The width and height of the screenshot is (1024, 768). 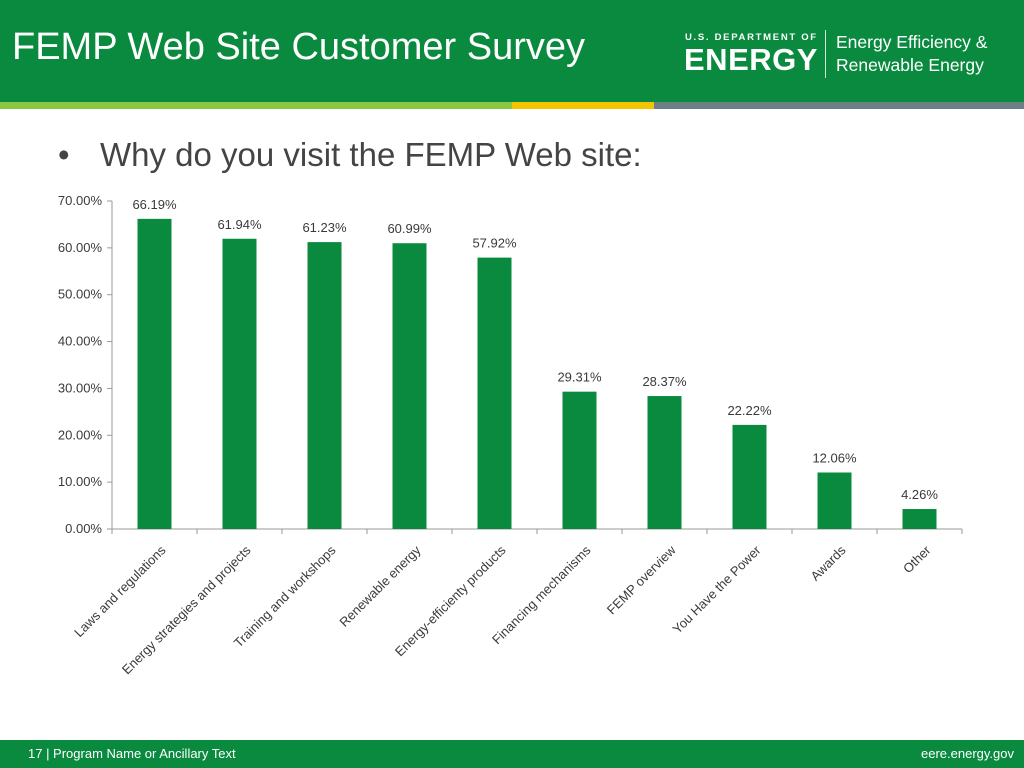 What do you see at coordinates (839, 105) in the screenshot?
I see `accent-stripe-gray` at bounding box center [839, 105].